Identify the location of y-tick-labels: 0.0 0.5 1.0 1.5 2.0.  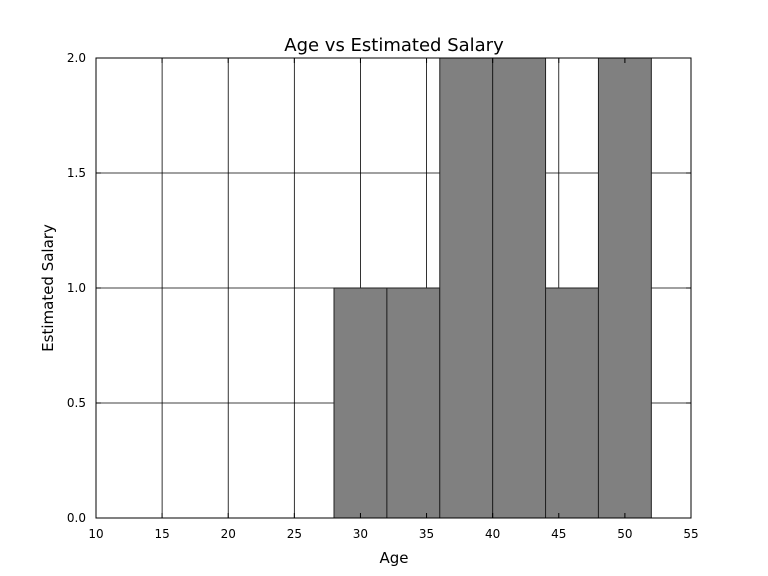
(76, 288).